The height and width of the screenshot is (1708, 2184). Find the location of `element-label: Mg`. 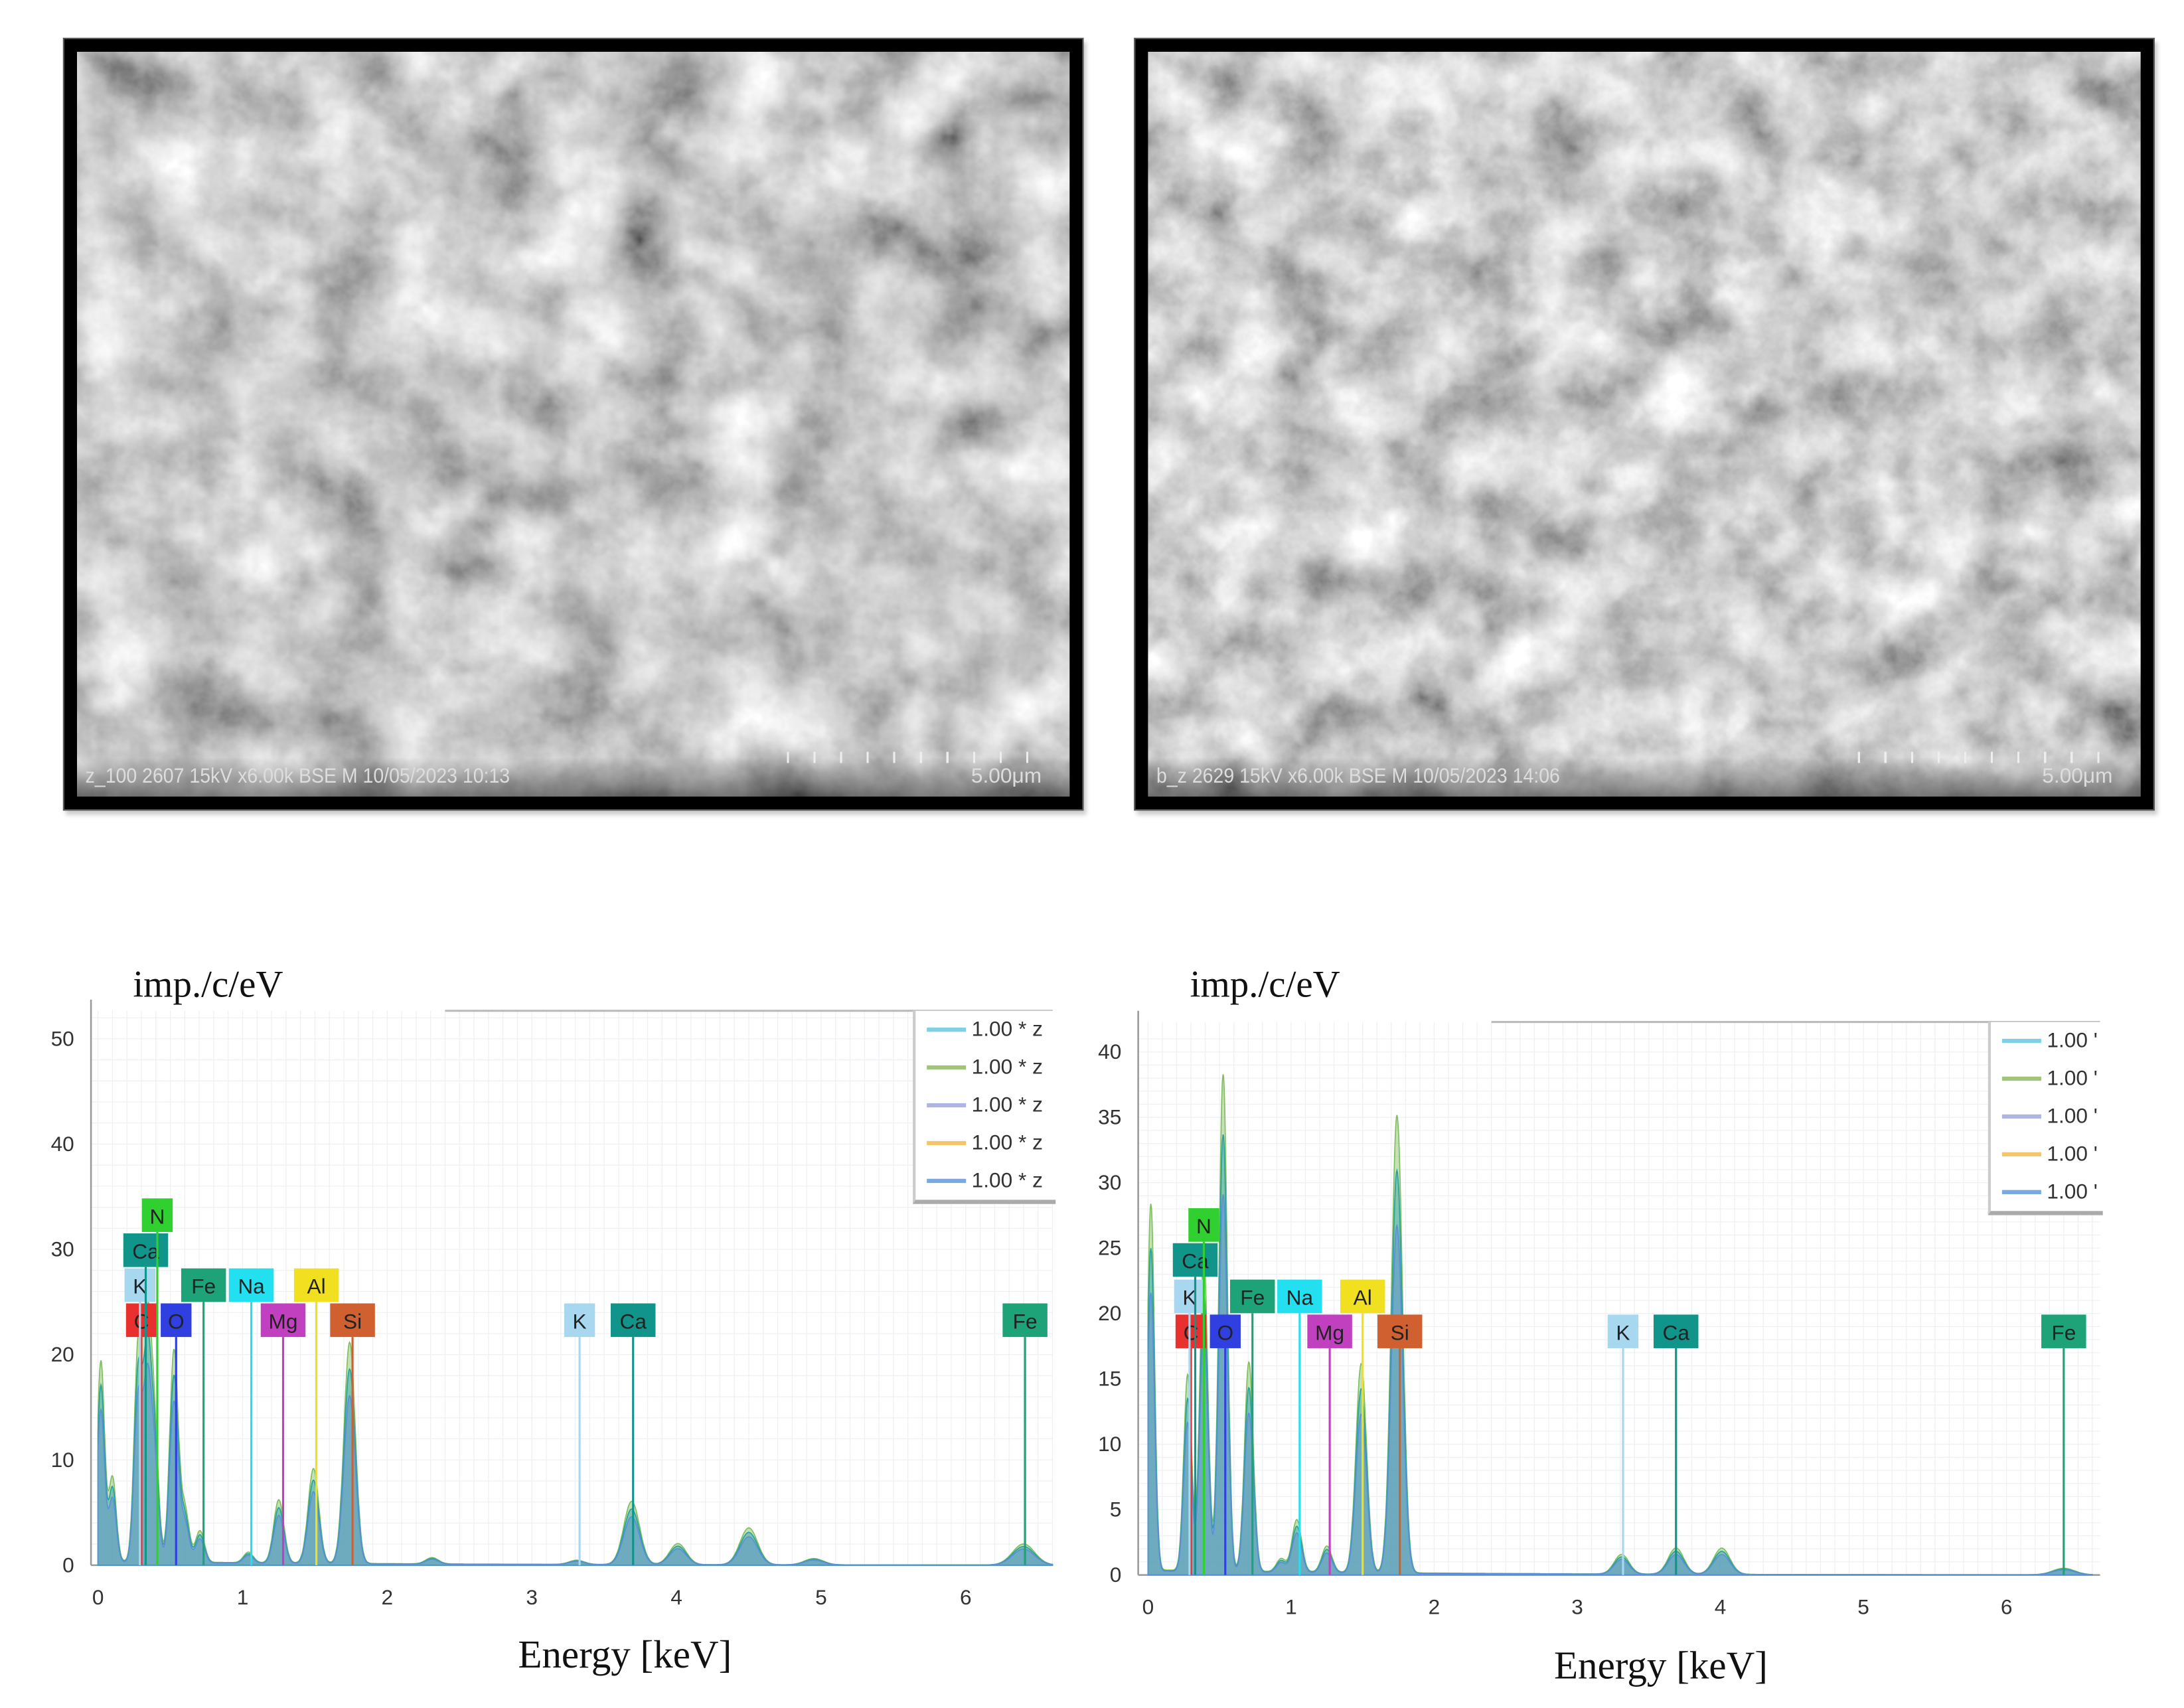

element-label: Mg is located at coordinates (283, 1321).